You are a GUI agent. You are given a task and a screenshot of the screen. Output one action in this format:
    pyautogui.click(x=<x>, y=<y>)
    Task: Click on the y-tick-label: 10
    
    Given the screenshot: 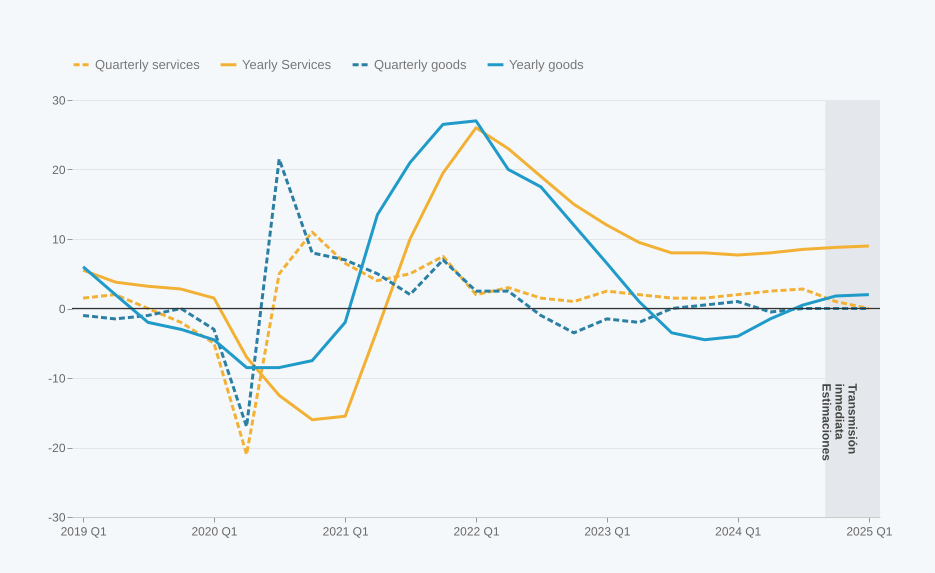 What is the action you would take?
    pyautogui.click(x=59, y=239)
    